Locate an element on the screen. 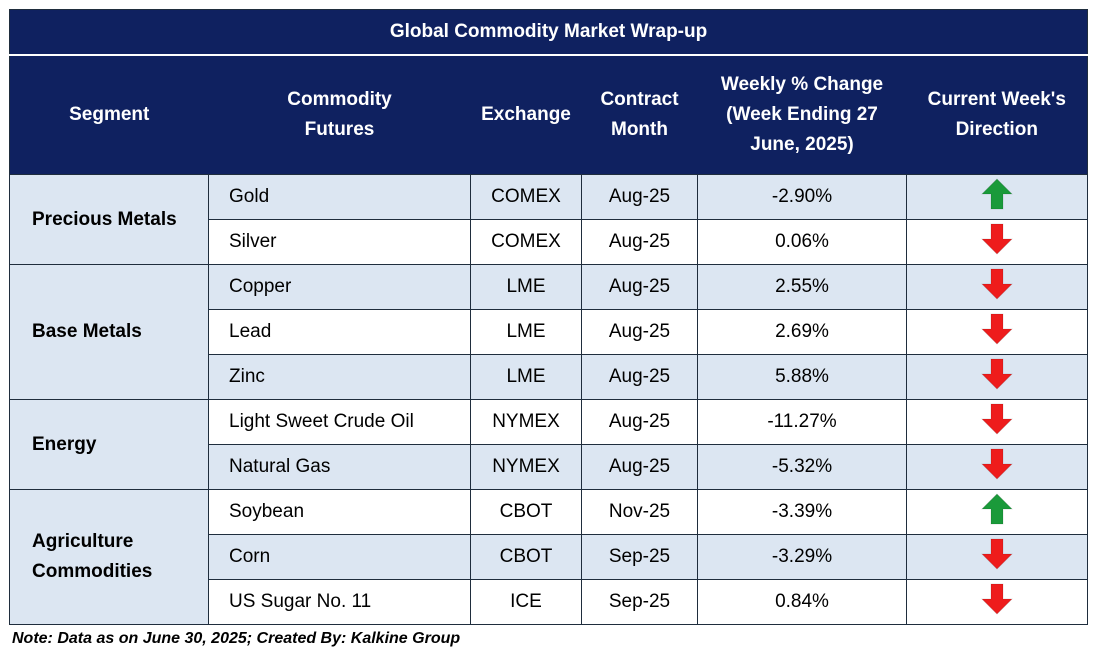  commodity-name: Light Sweet Crude Oil is located at coordinates (339, 422).